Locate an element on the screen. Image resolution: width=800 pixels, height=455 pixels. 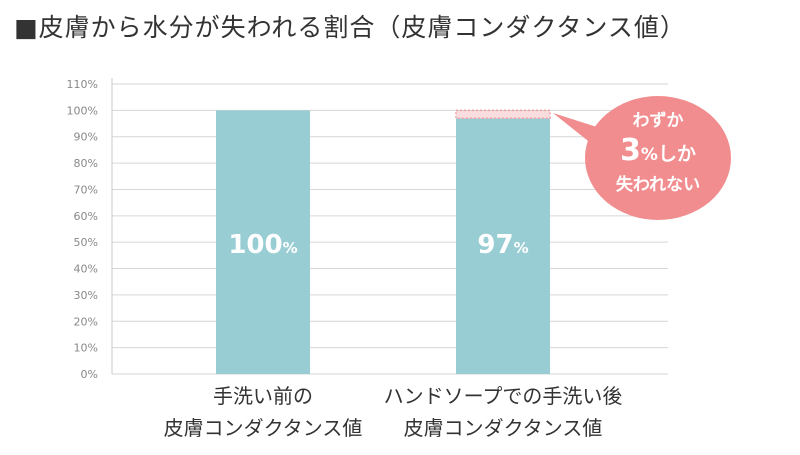
bar-value-number: 100 is located at coordinates (255, 245).